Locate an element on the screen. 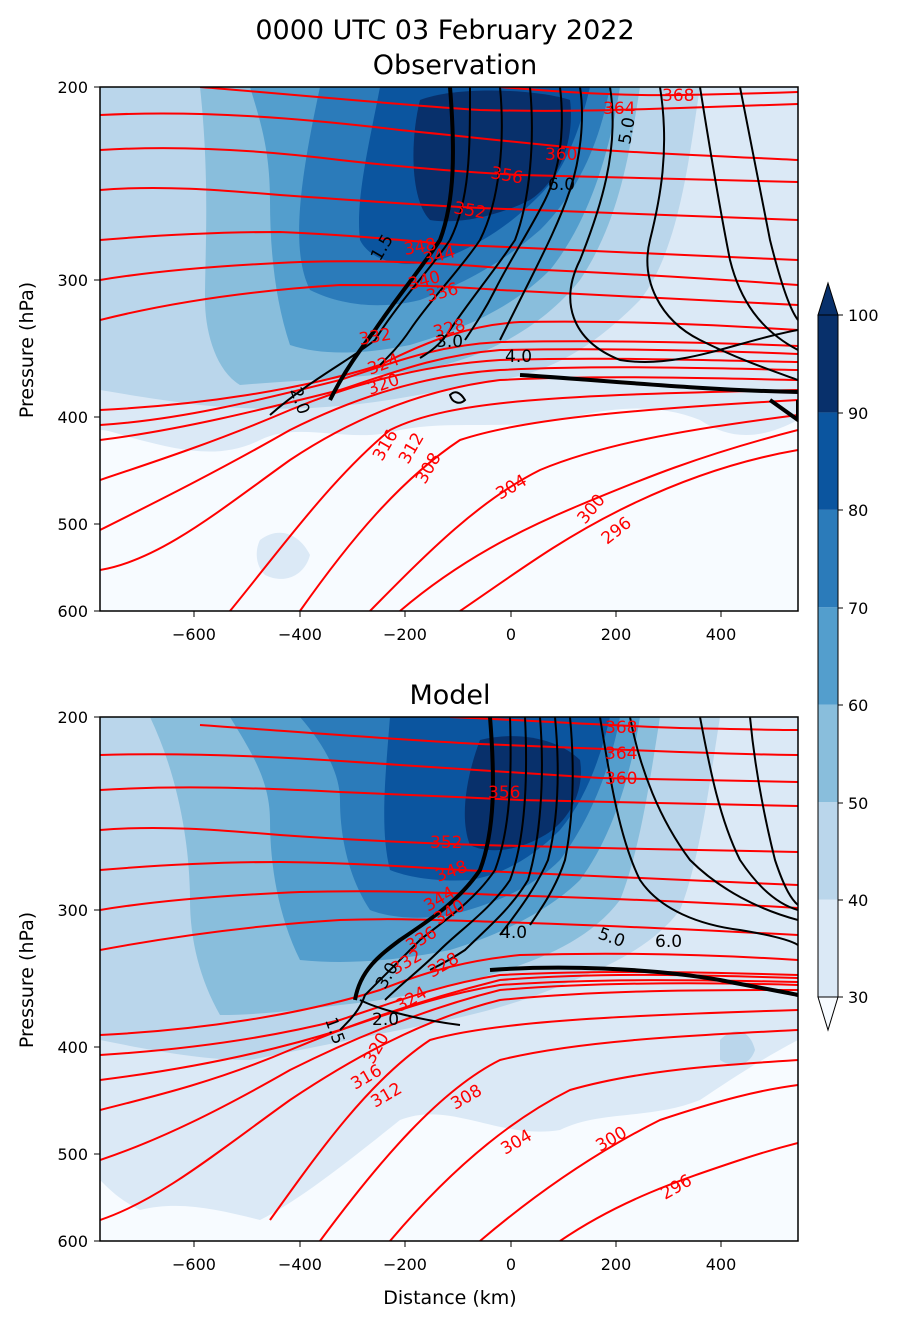 This screenshot has height=1324, width=909. colorbar-extend-min is located at coordinates (828, 1014).